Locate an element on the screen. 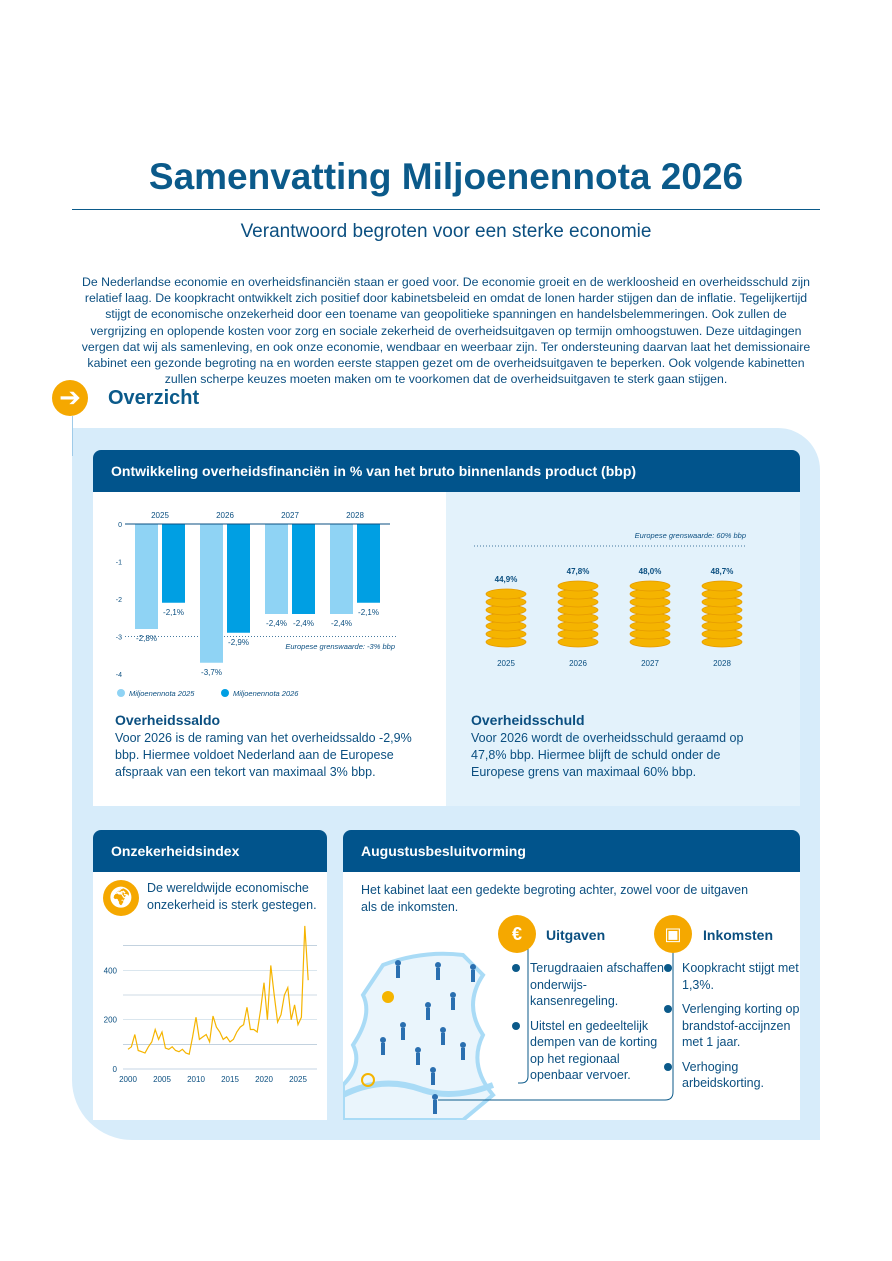 This screenshot has height=1261, width=892. inkomsten-item: Verhoging arbeidskorting. is located at coordinates (732, 1075).